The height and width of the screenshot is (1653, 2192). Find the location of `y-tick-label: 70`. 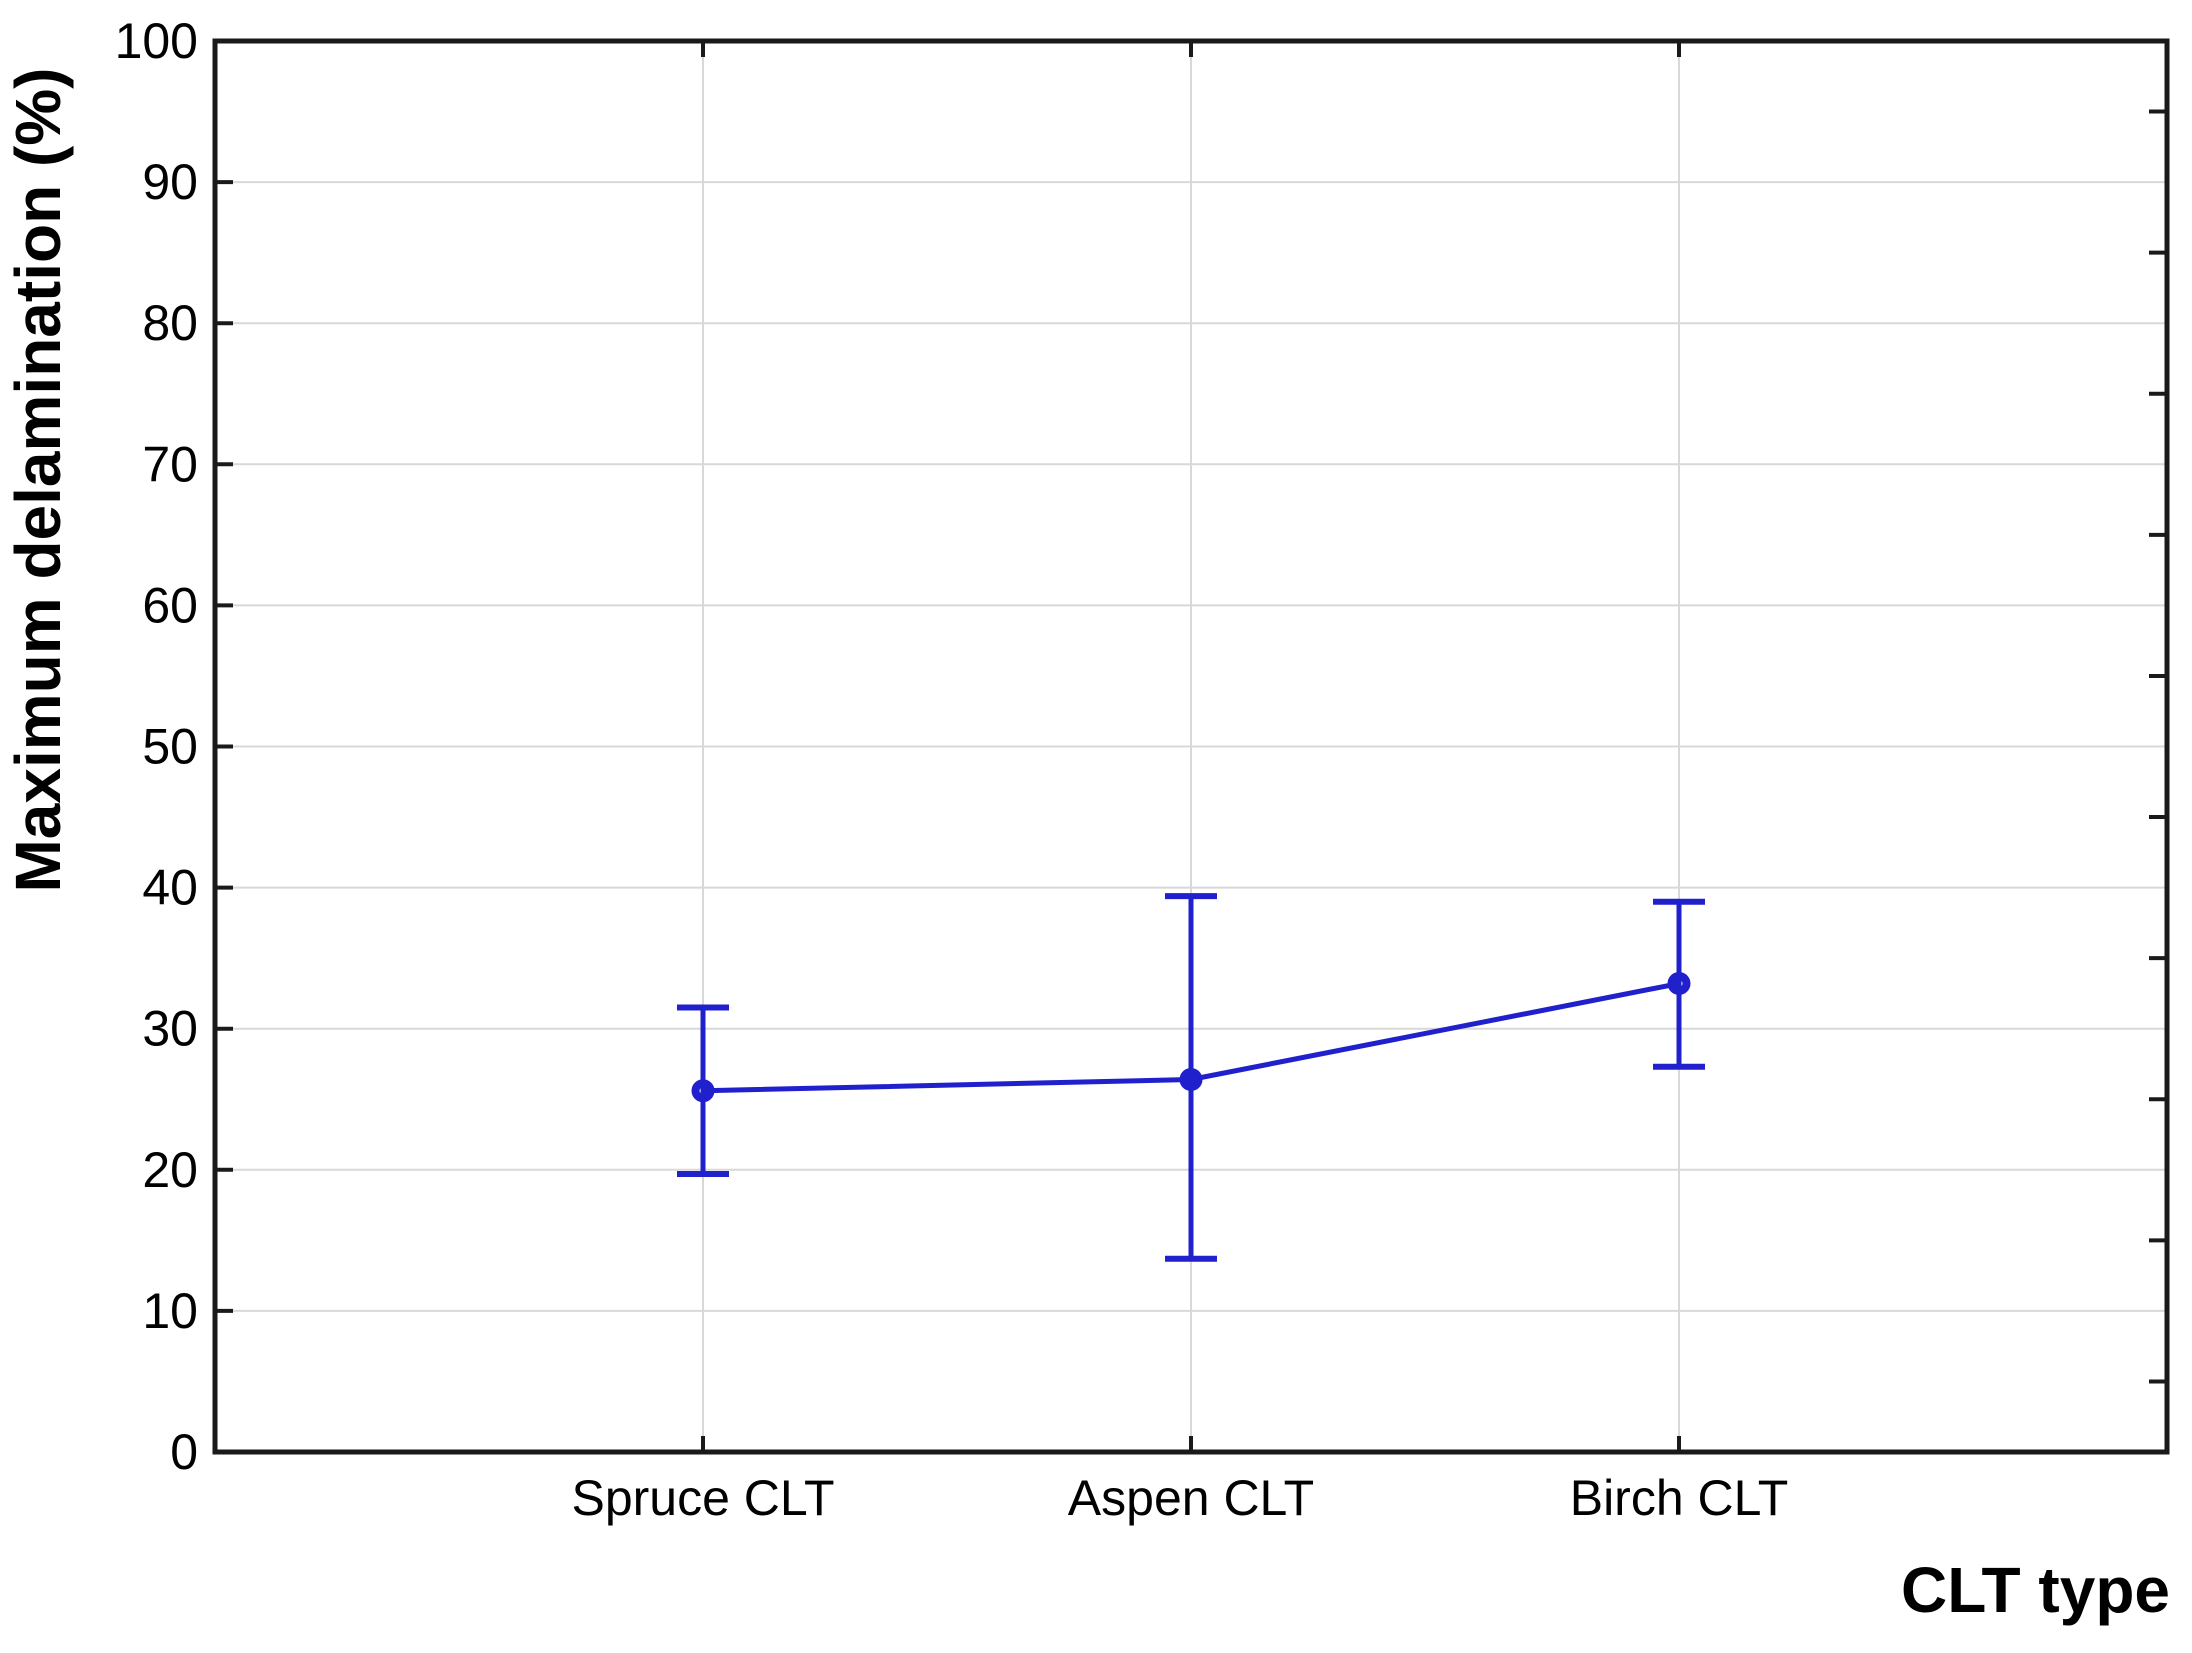

y-tick-label: 70 is located at coordinates (170, 464).